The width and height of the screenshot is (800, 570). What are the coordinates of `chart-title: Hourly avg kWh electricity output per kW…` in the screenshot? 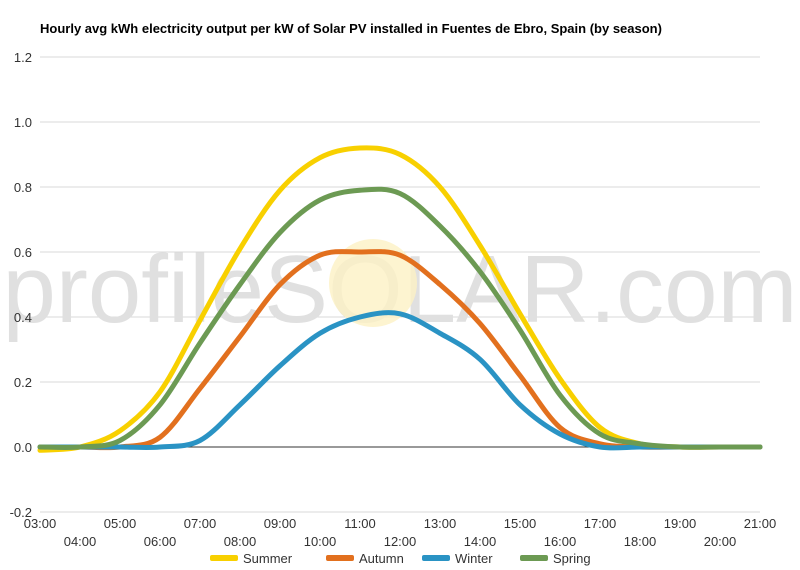 It's located at (351, 28).